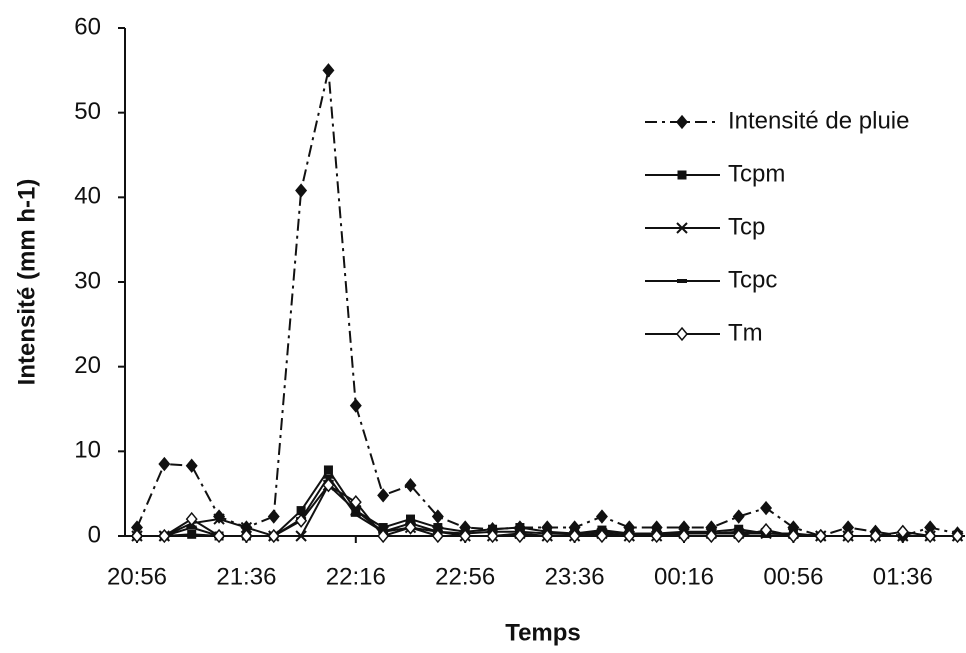  Describe the element at coordinates (575, 576) in the screenshot. I see `x-tick-label: 23:36` at that location.